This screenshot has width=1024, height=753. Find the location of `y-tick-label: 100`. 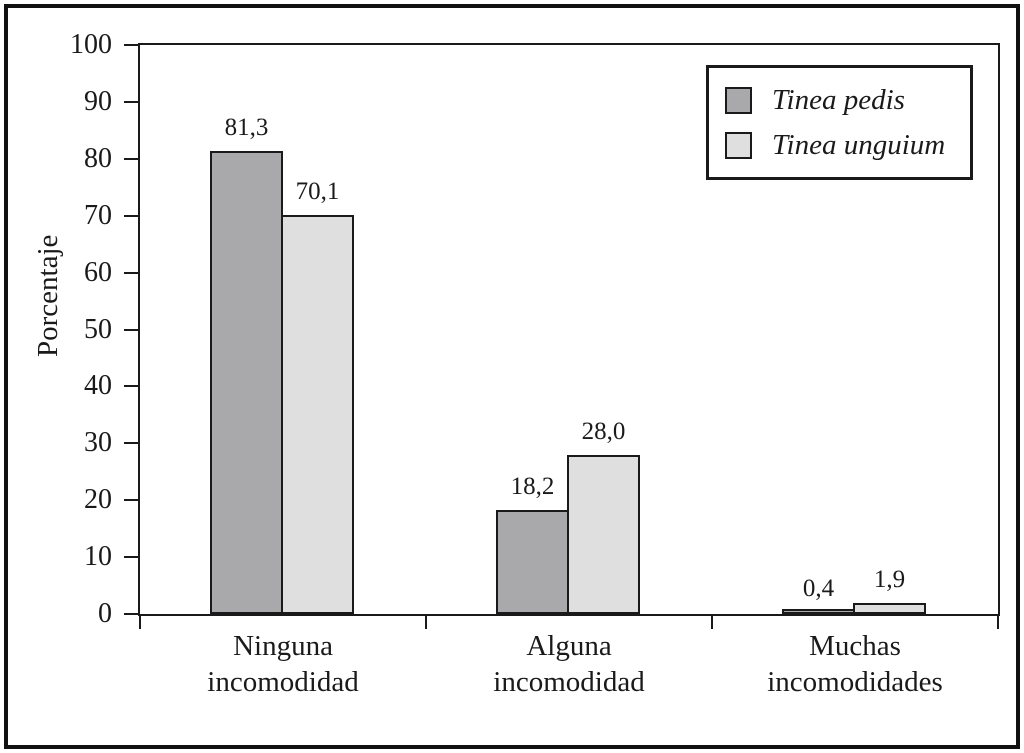

y-tick-label: 100 is located at coordinates (91, 44).